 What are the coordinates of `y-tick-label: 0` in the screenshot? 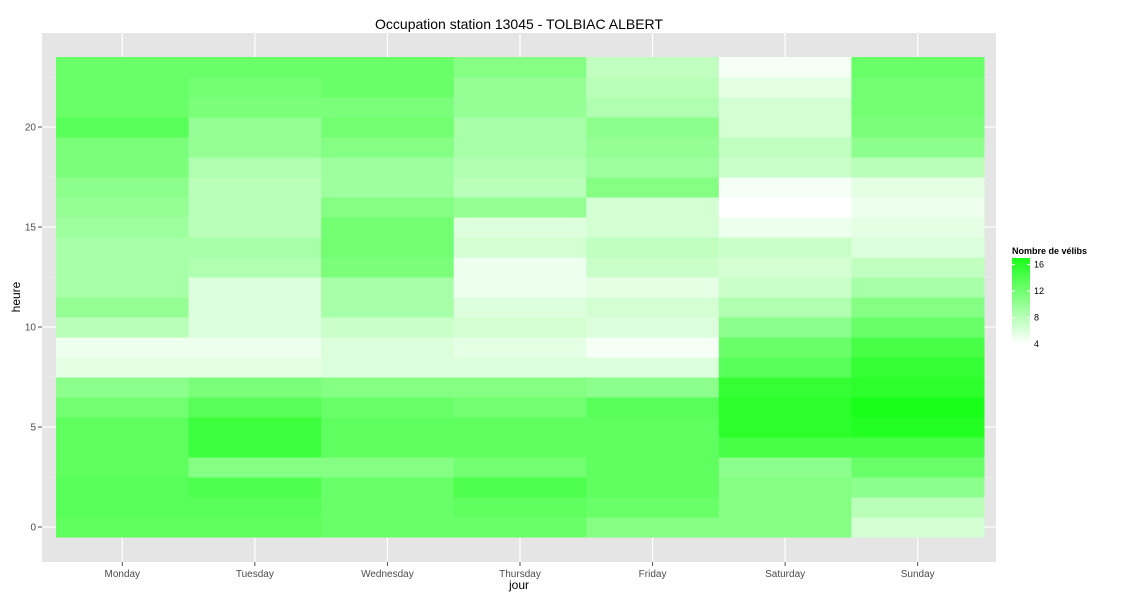 It's located at (33, 528).